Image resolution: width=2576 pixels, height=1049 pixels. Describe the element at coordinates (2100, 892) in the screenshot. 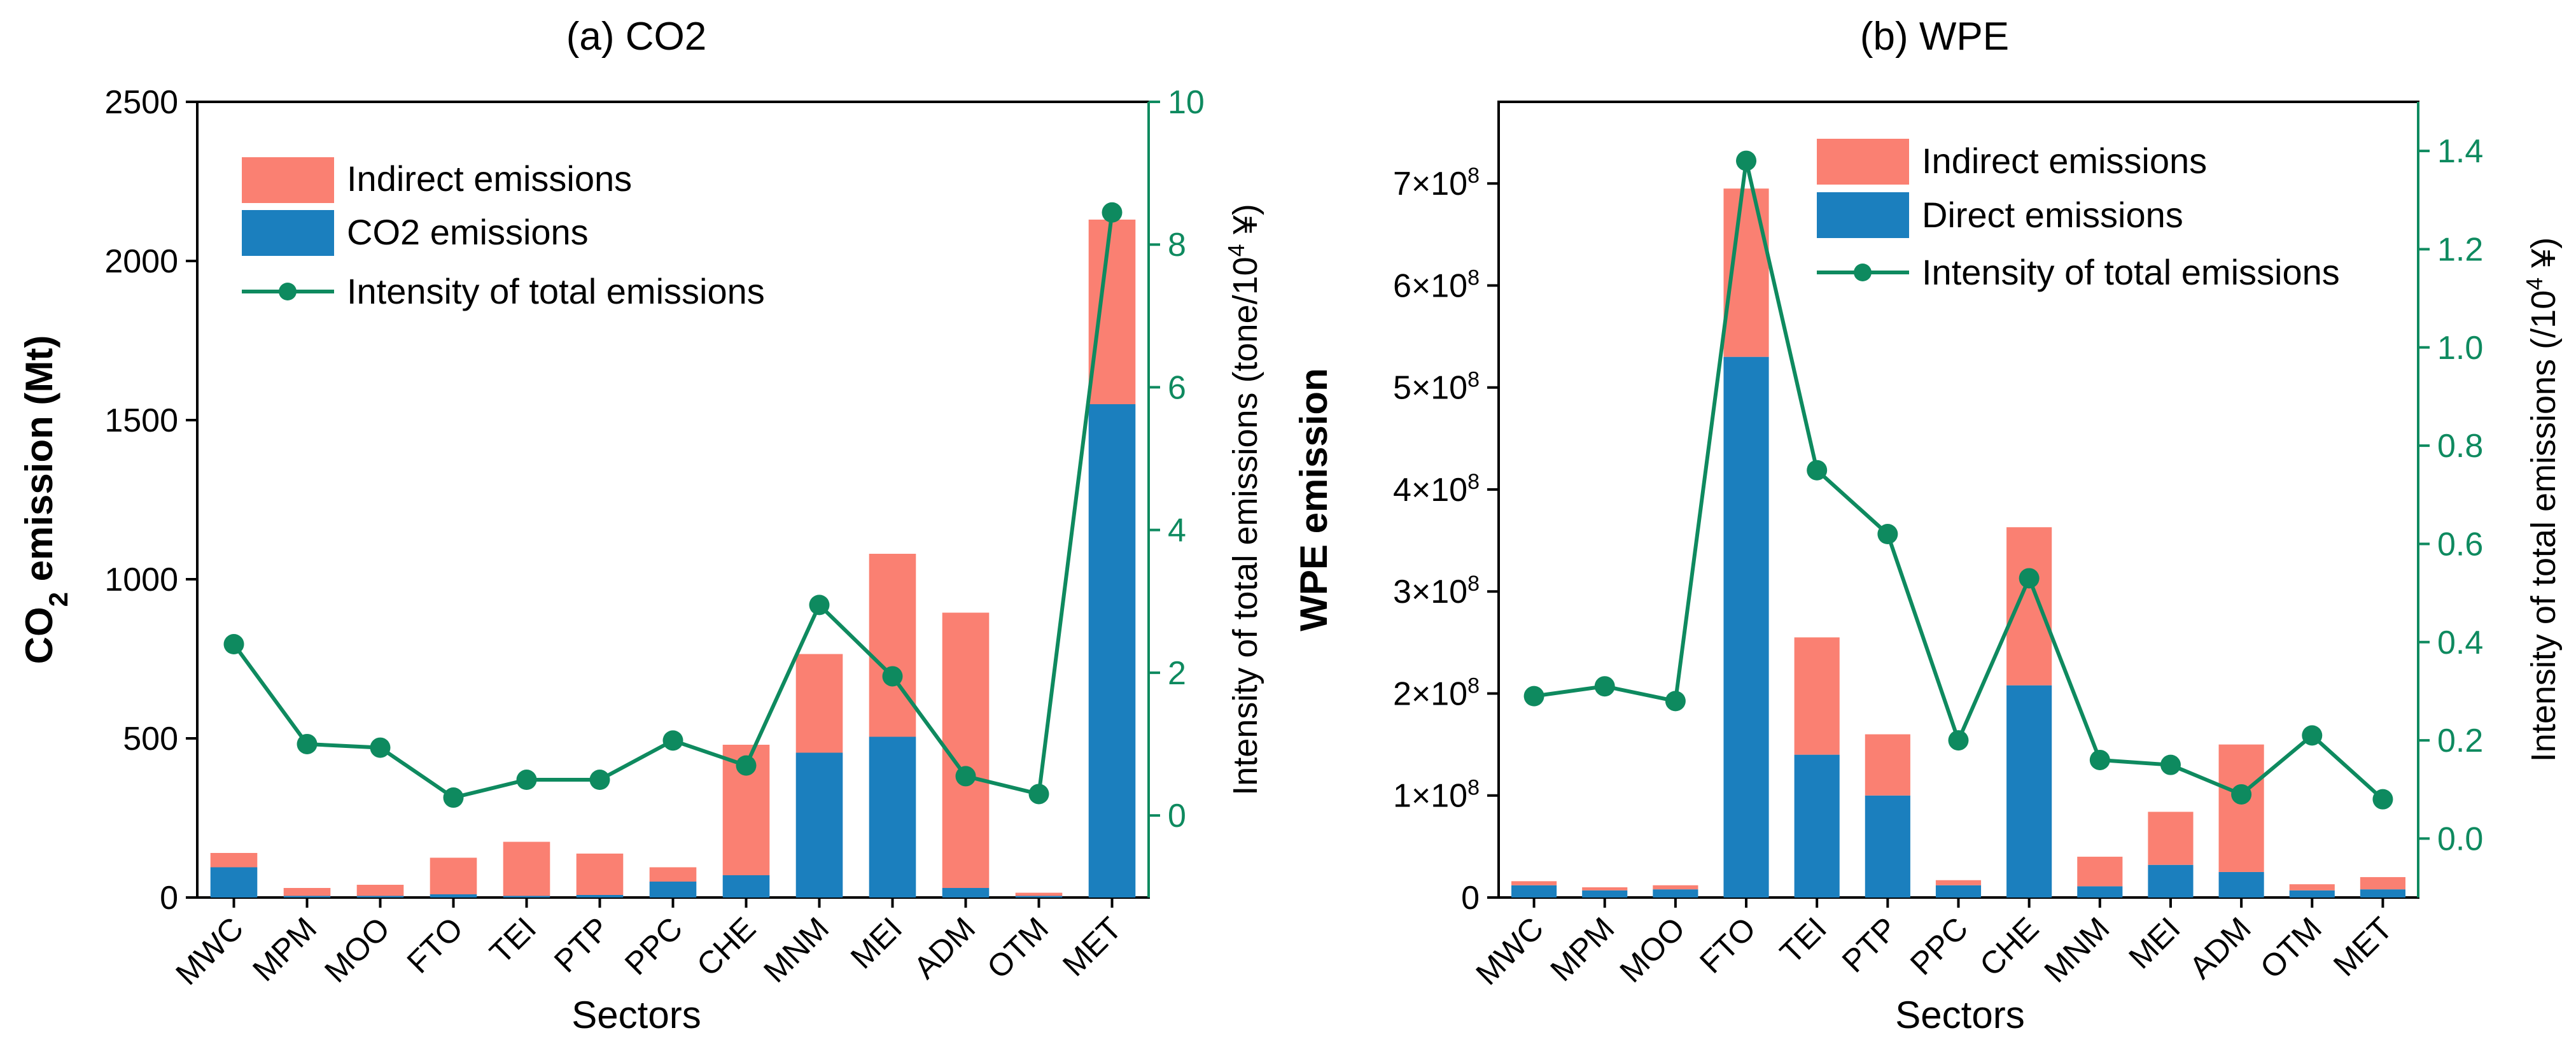

I see `bar-direct-mnm` at that location.